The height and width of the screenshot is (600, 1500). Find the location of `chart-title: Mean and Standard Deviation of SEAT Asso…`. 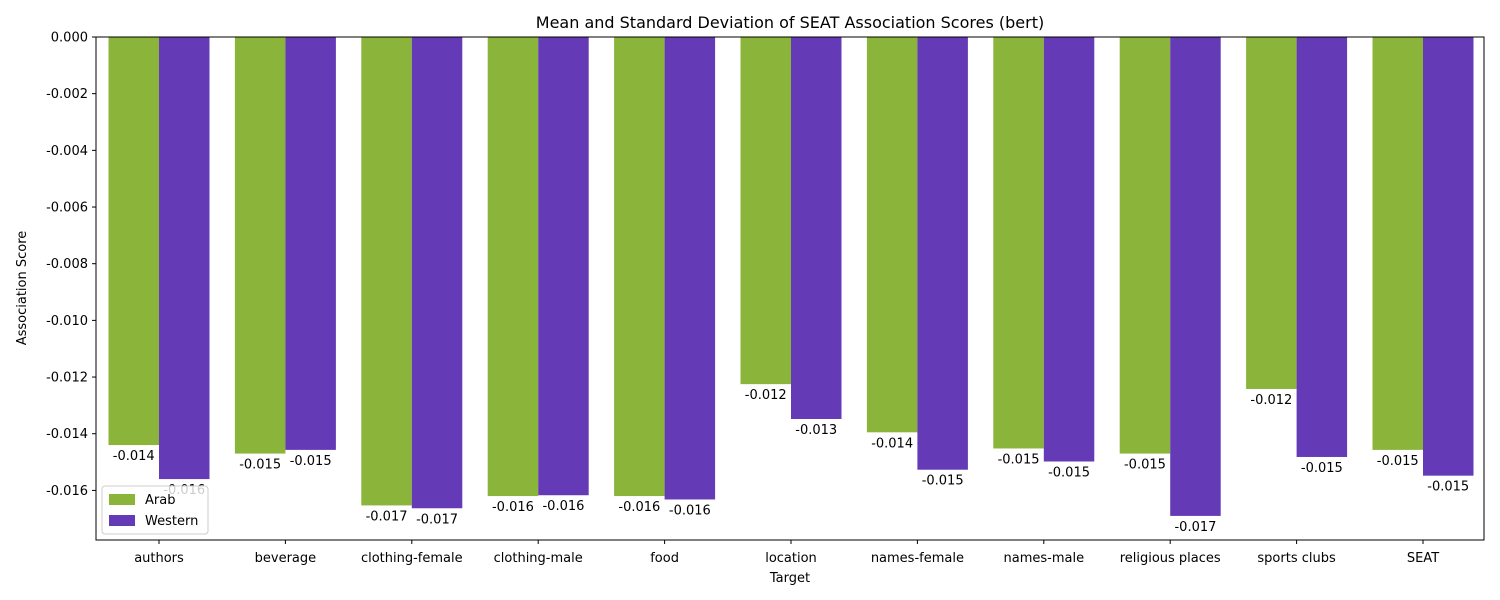

chart-title: Mean and Standard Deviation of SEAT Asso… is located at coordinates (790, 22).